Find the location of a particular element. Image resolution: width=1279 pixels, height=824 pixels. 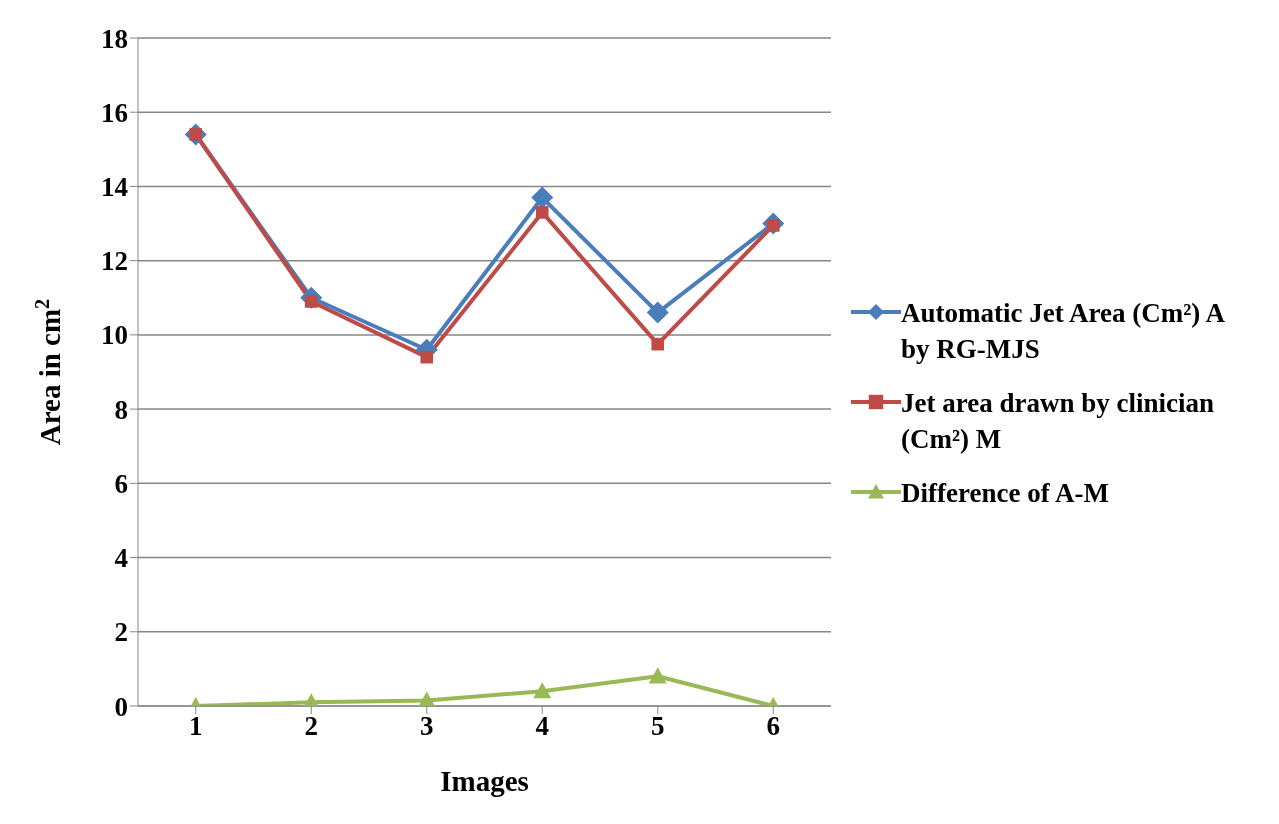

legend-label: Difference of A-M is located at coordinates (1005, 493).